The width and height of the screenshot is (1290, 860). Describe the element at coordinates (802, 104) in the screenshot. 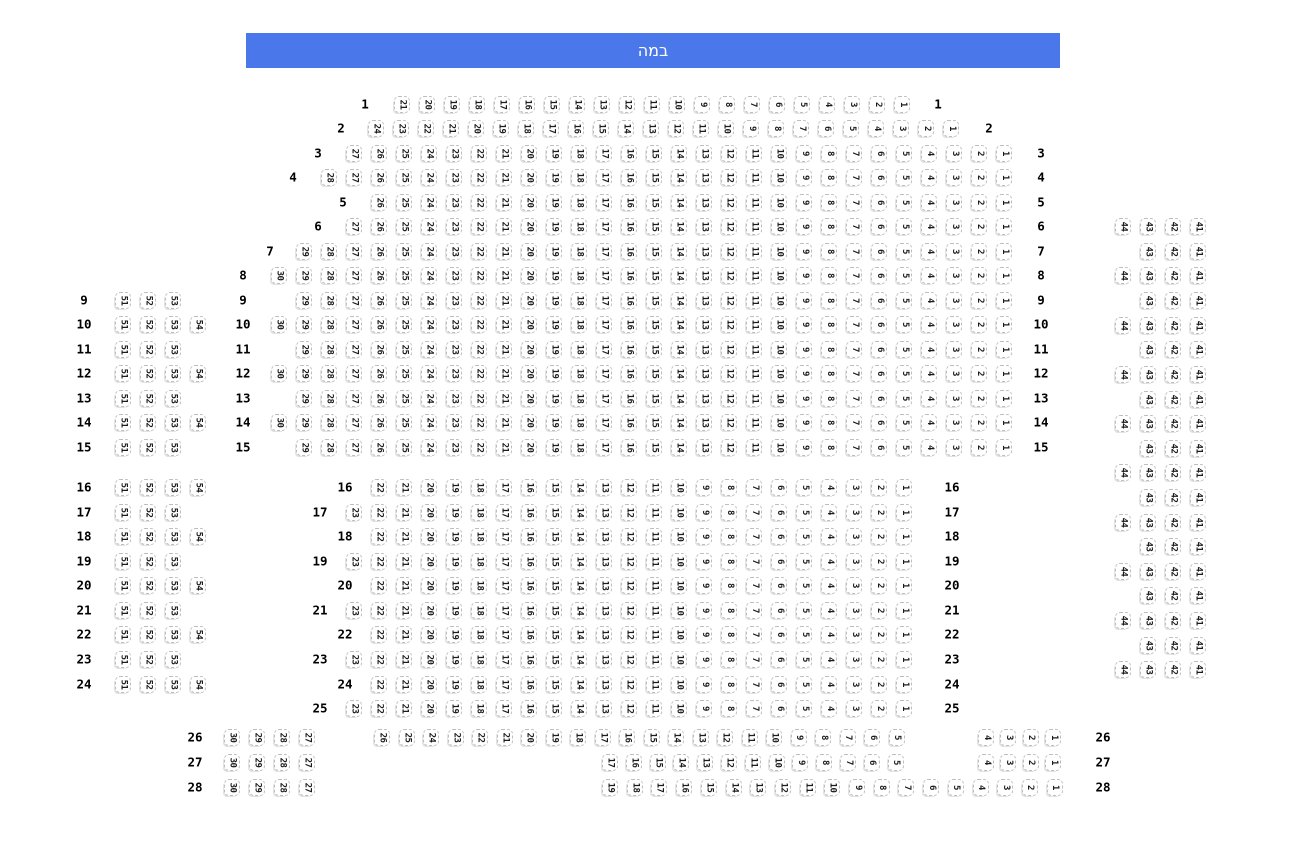

I see `seat: 5` at that location.